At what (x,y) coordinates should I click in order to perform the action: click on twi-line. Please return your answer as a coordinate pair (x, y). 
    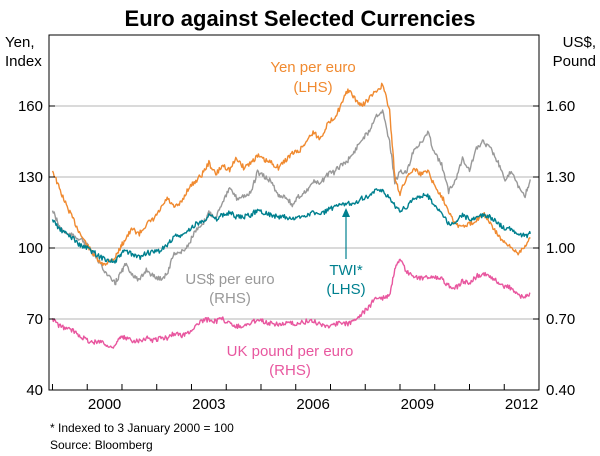
    Looking at the image, I should click on (291, 226).